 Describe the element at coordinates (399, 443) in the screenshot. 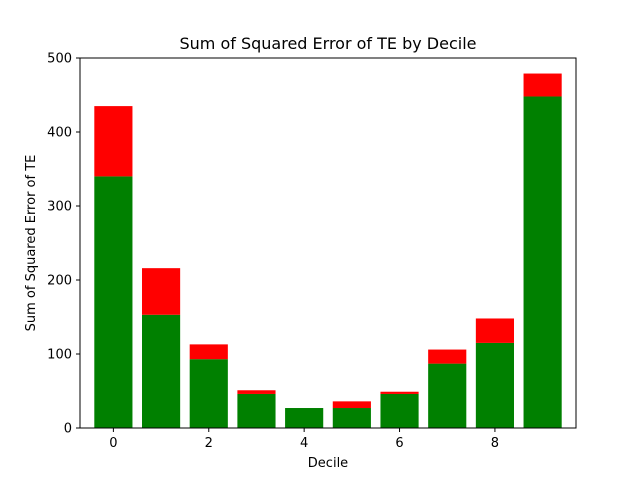

I see `x-tick-label: 6` at that location.